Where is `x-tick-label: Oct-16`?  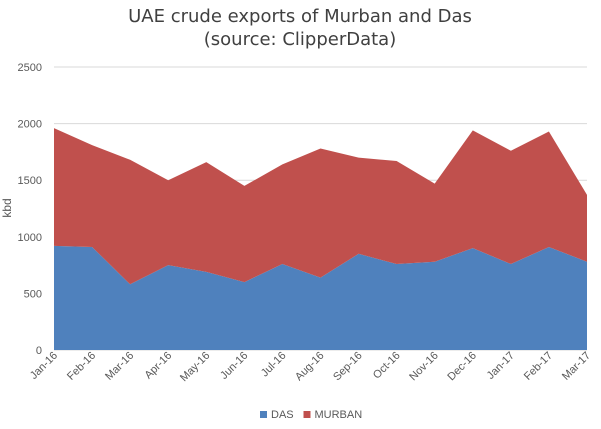 x-tick-label: Oct-16 is located at coordinates (387, 366).